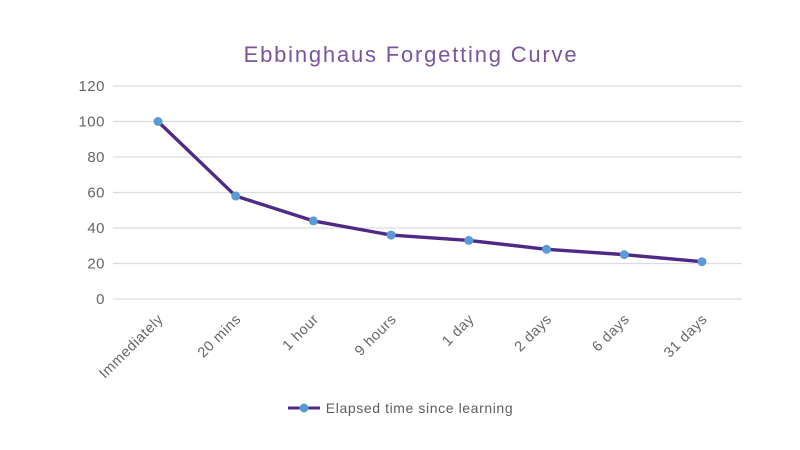 The height and width of the screenshot is (450, 800). What do you see at coordinates (131, 346) in the screenshot?
I see `x-tick-label: Immediately` at bounding box center [131, 346].